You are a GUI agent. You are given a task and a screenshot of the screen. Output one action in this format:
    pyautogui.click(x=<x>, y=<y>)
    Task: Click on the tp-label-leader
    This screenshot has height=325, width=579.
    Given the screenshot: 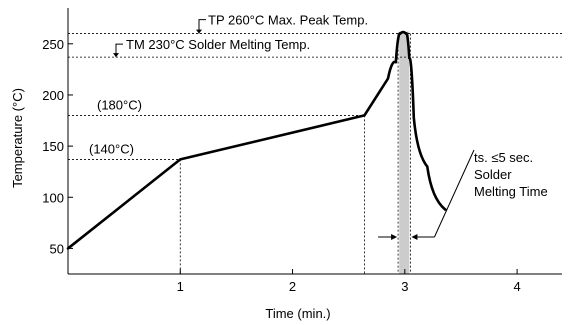 What is the action you would take?
    pyautogui.click(x=202, y=26)
    